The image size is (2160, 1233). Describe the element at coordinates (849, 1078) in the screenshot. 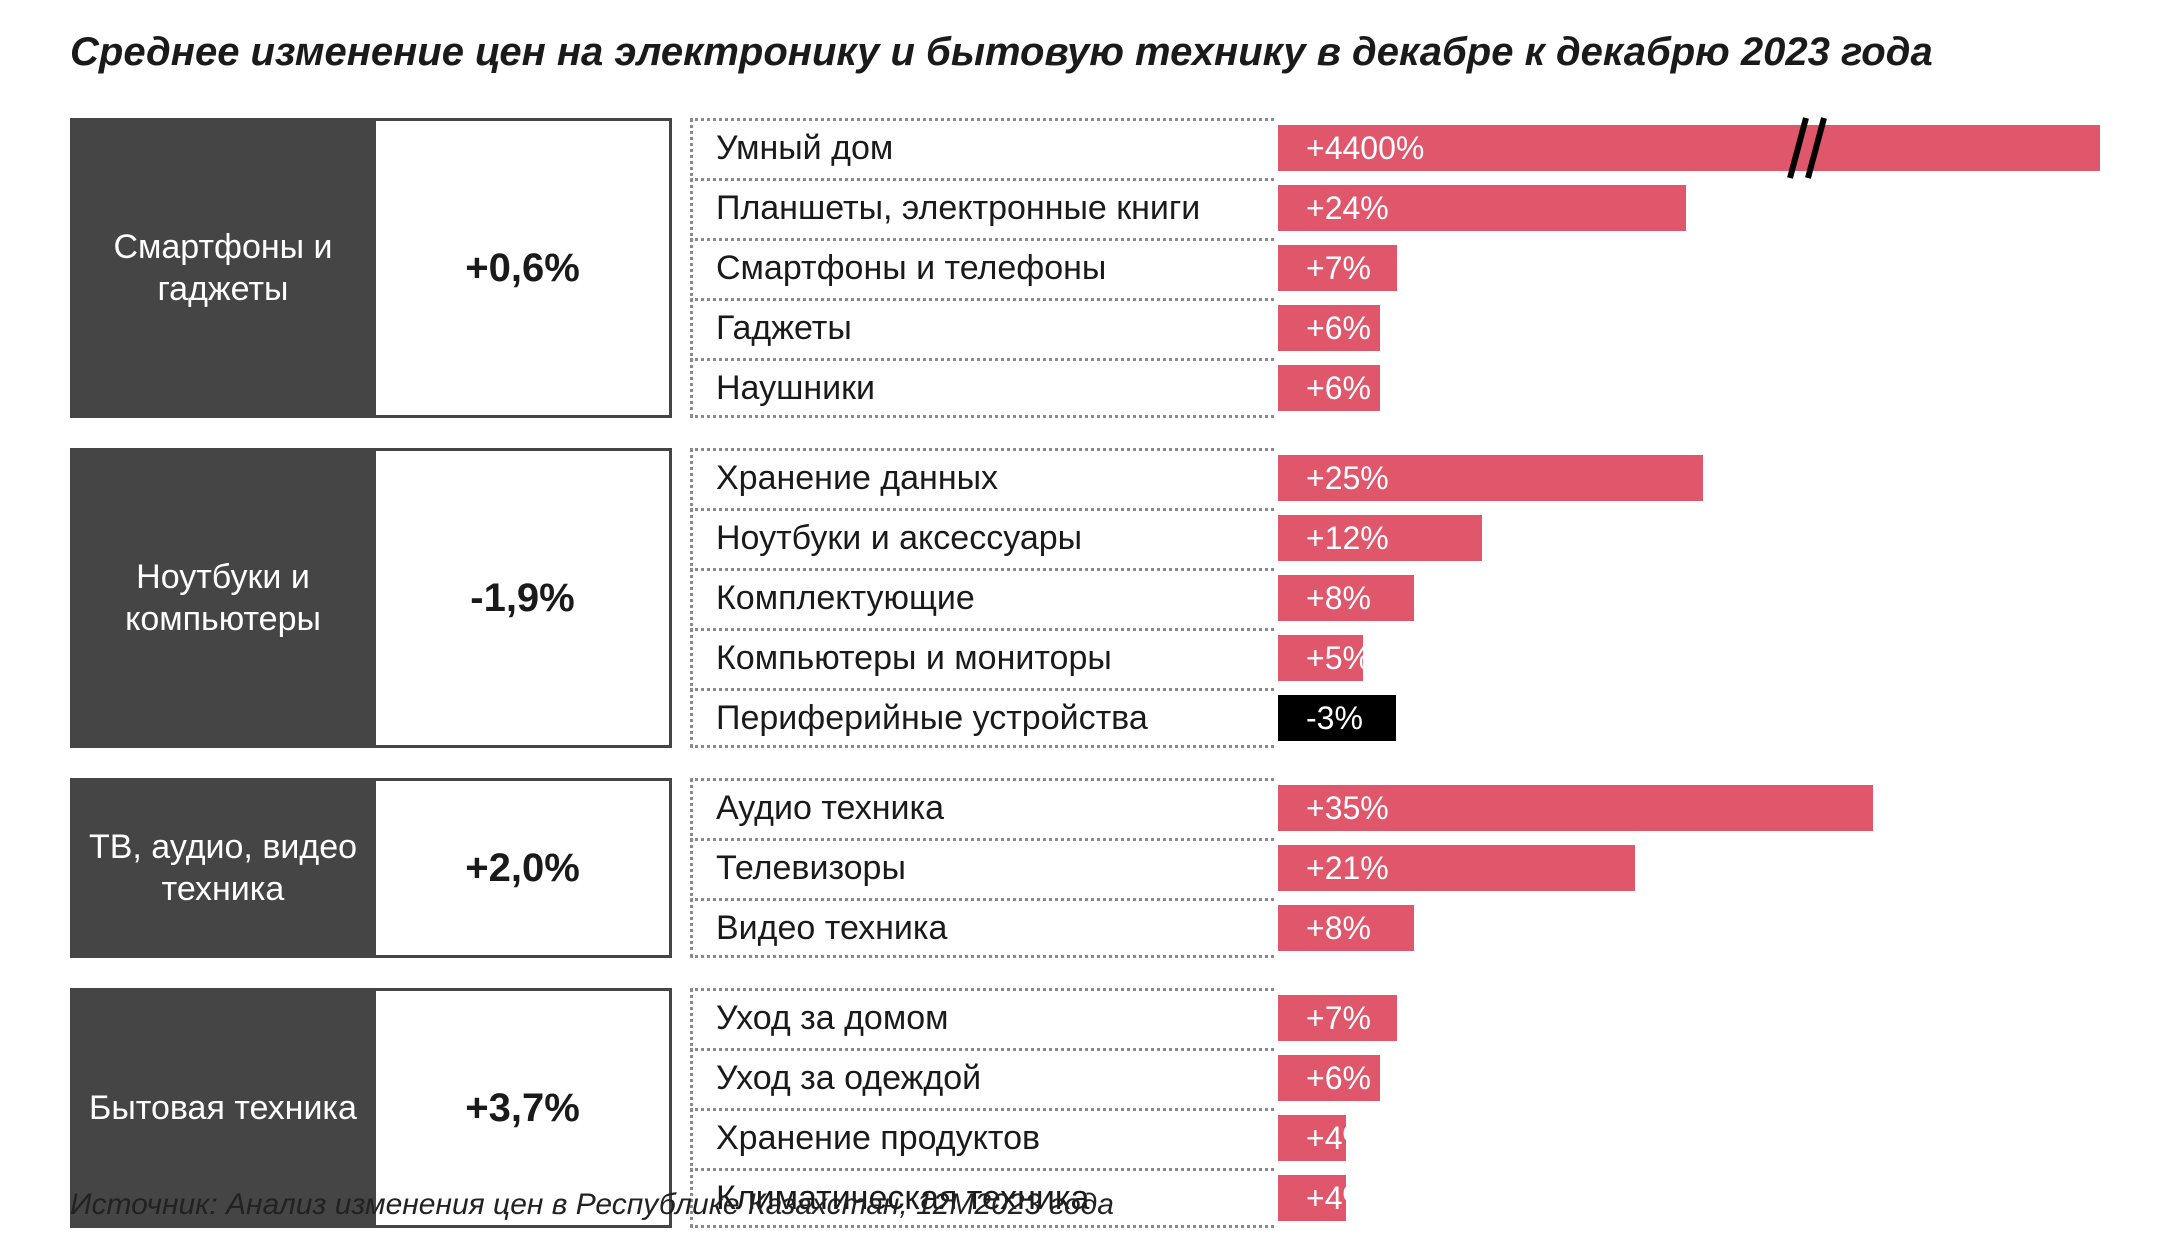

I see `item-label: Уход за одеждой` at that location.